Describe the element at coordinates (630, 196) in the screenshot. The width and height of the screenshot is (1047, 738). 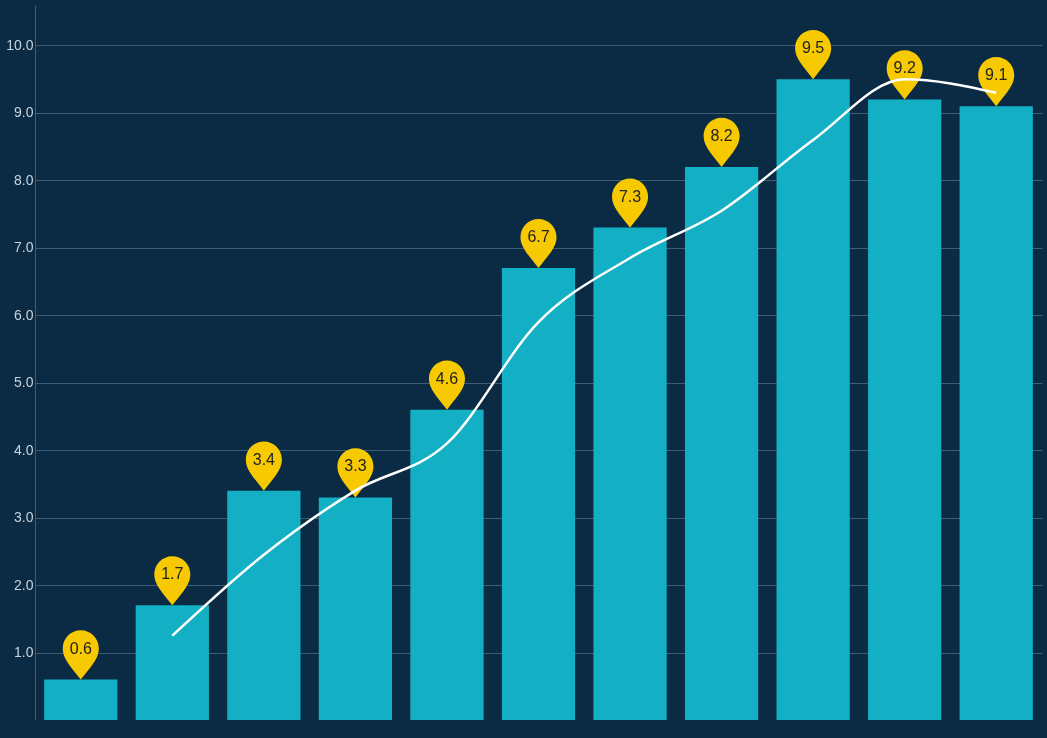
I see `data-label: 7.3` at that location.